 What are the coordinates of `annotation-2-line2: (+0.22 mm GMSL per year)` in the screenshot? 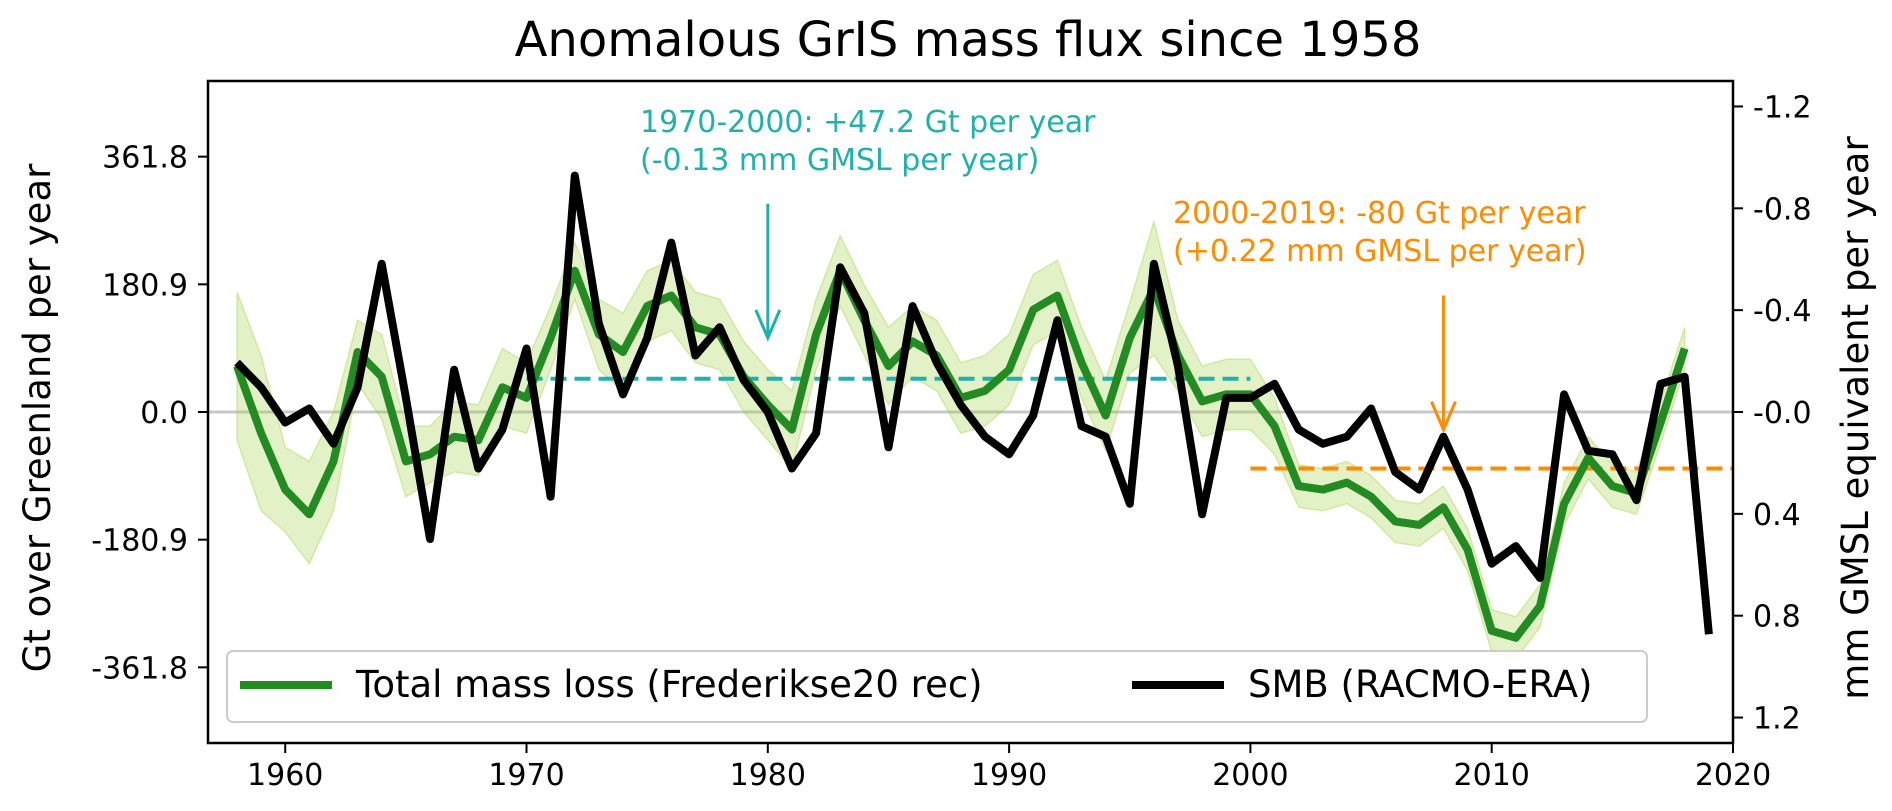 It's located at (1380, 251).